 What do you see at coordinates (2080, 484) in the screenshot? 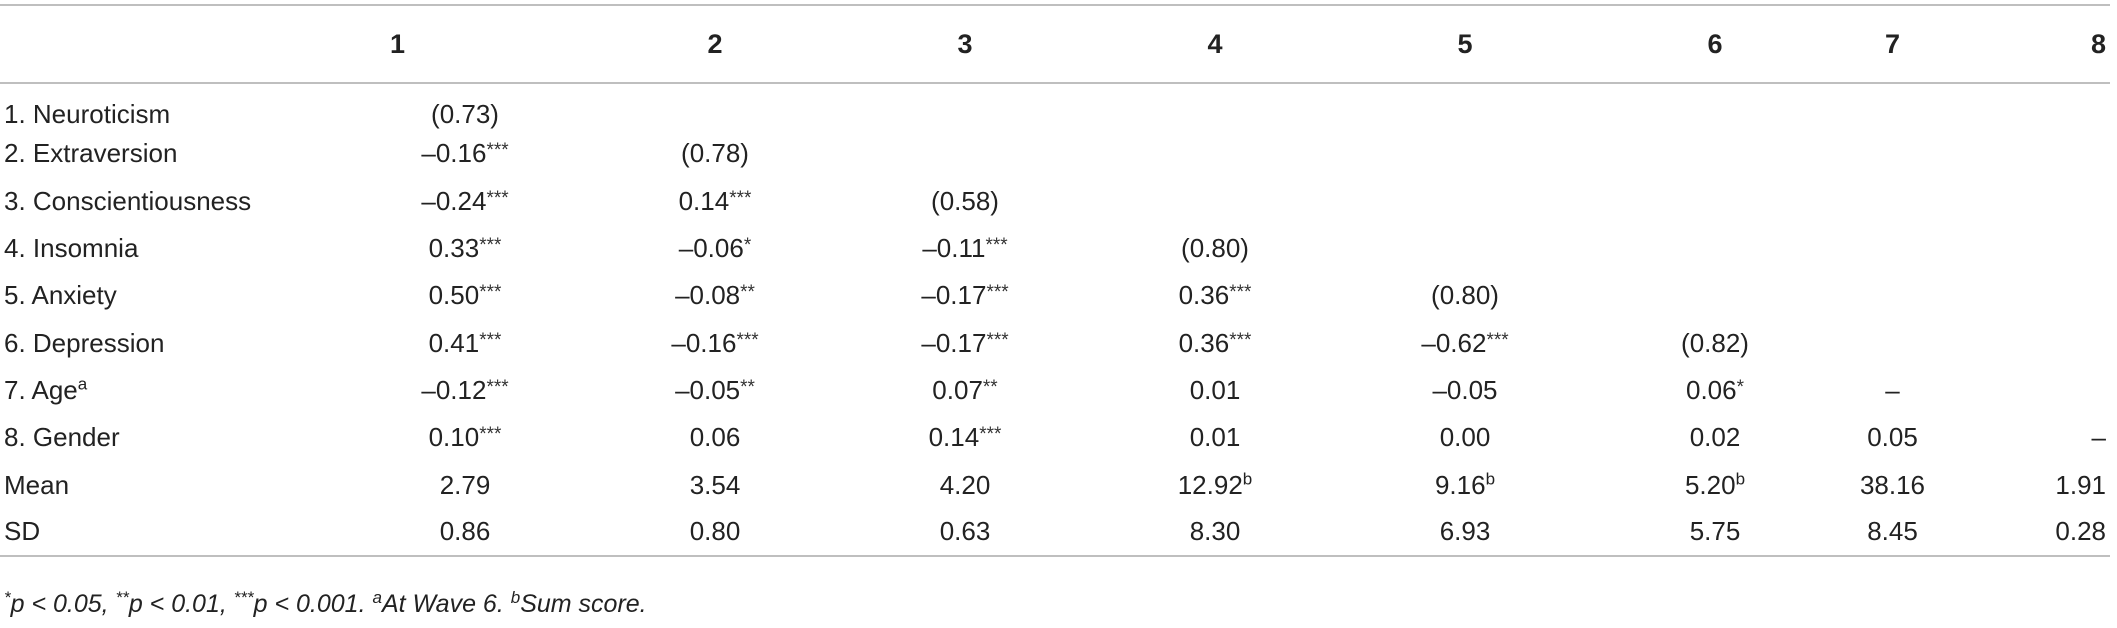
I see `cell-value: 1.91` at bounding box center [2080, 484].